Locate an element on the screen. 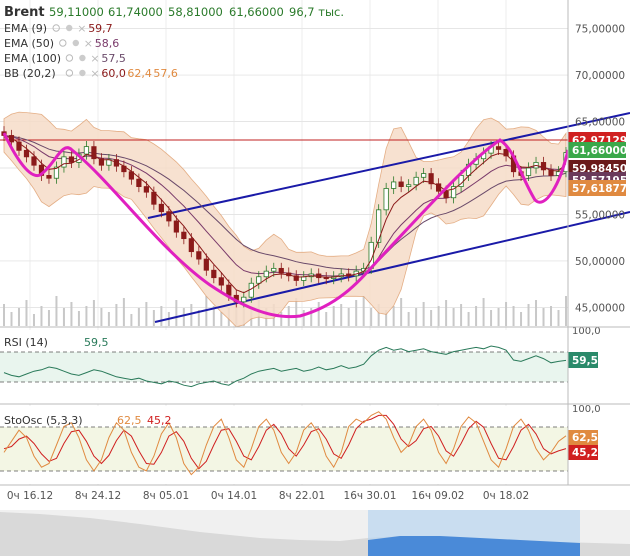 This screenshot has width=630, height=556. navigator-selected-area is located at coordinates (474, 546).